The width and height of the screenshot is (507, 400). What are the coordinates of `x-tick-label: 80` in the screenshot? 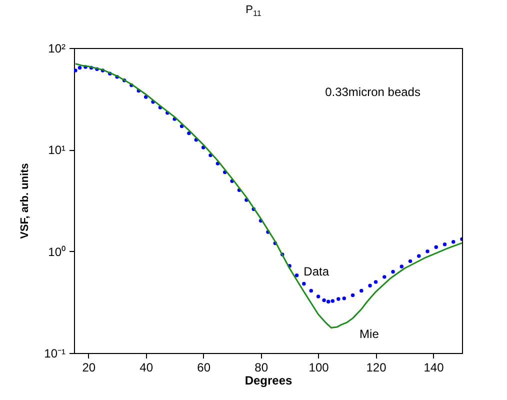 It's located at (261, 367).